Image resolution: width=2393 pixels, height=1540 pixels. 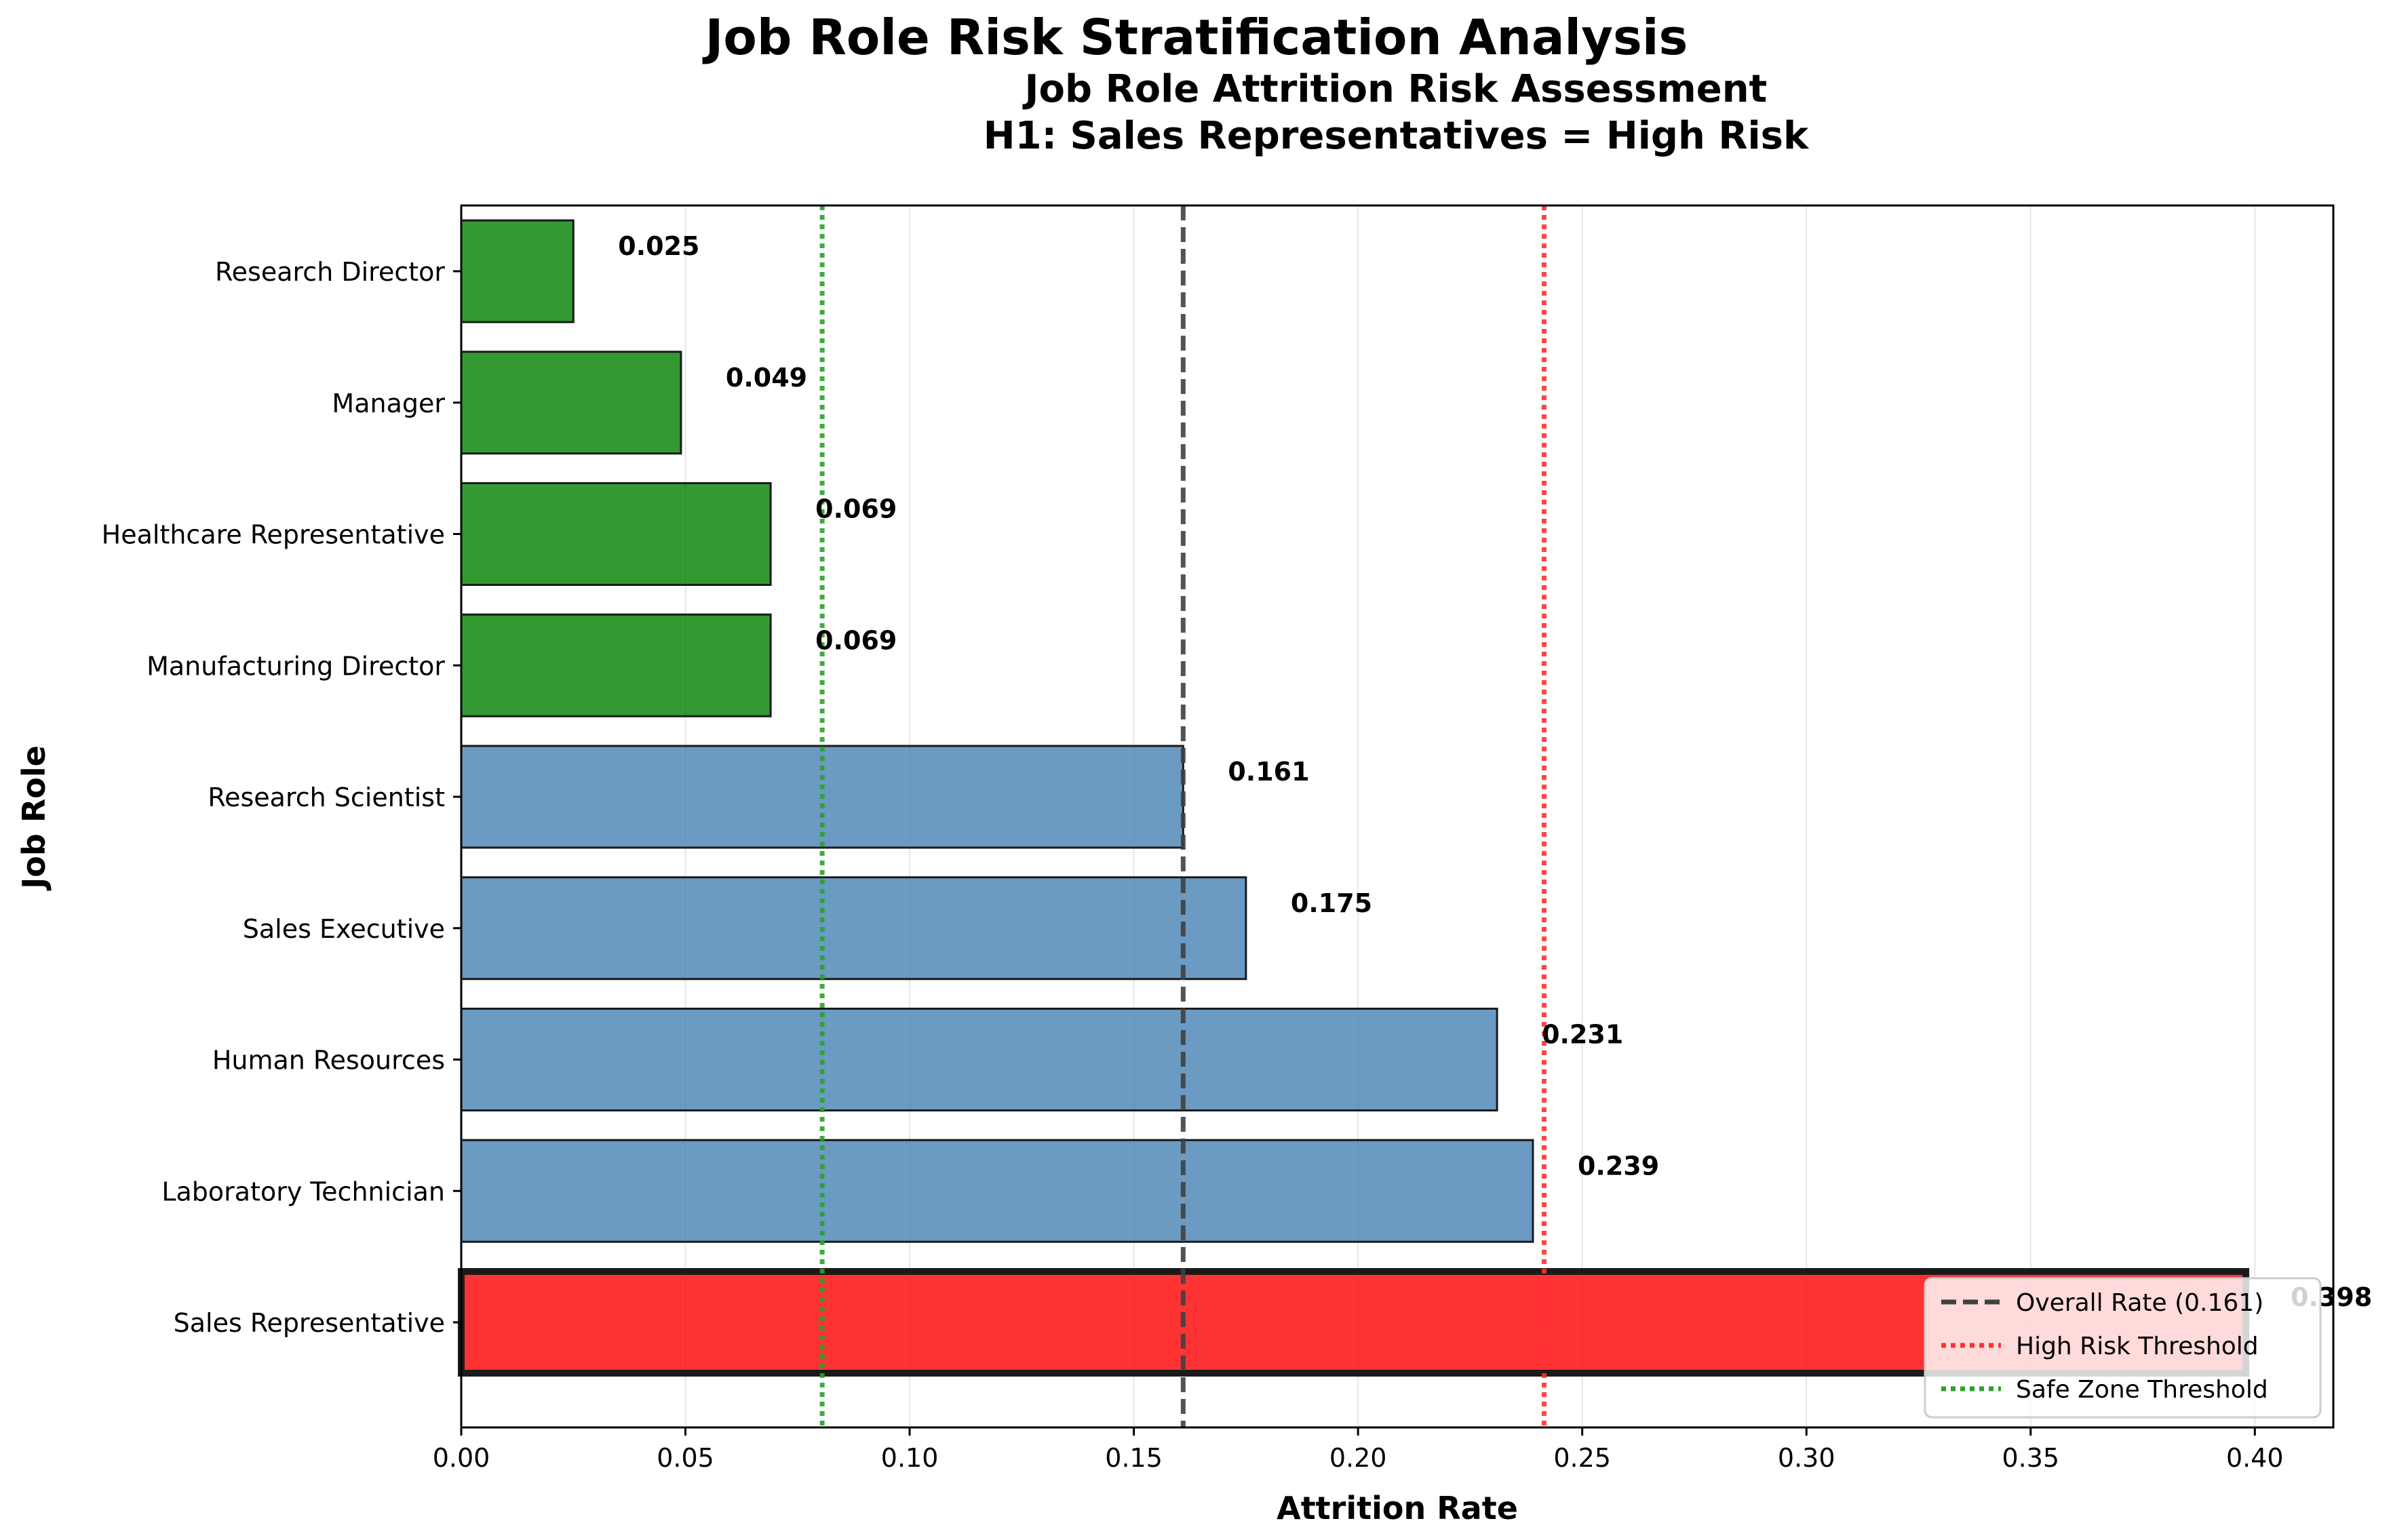 I want to click on legend-label: Overall Rate (0.161), so click(x=2139, y=1303).